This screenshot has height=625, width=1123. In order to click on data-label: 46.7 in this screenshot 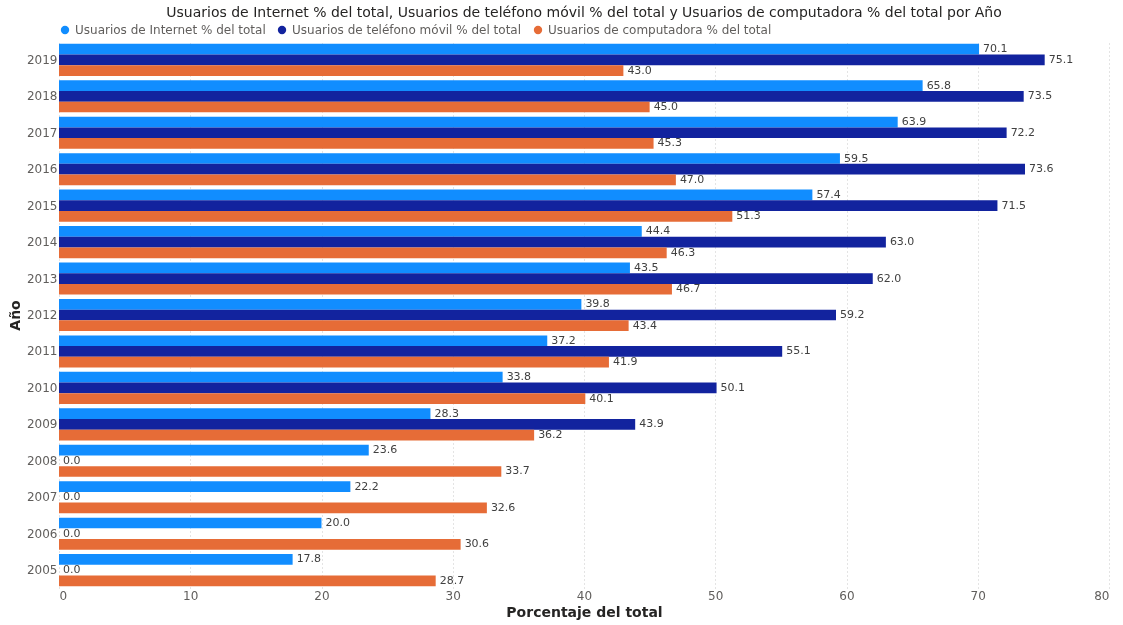, I will do `click(688, 289)`.